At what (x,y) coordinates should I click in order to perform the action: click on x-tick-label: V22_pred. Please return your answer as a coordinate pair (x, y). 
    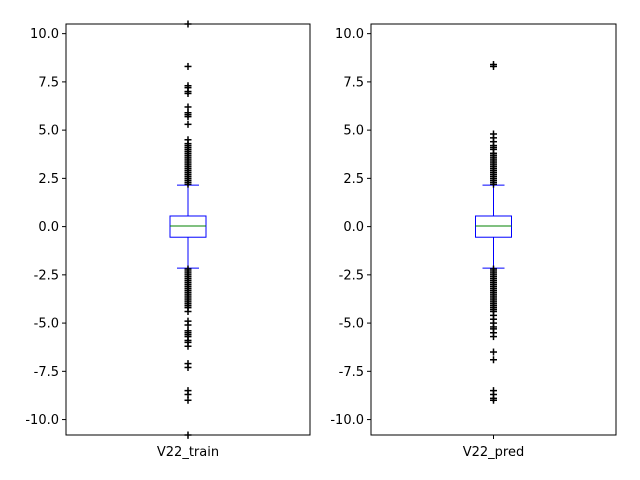
    Looking at the image, I should click on (494, 452).